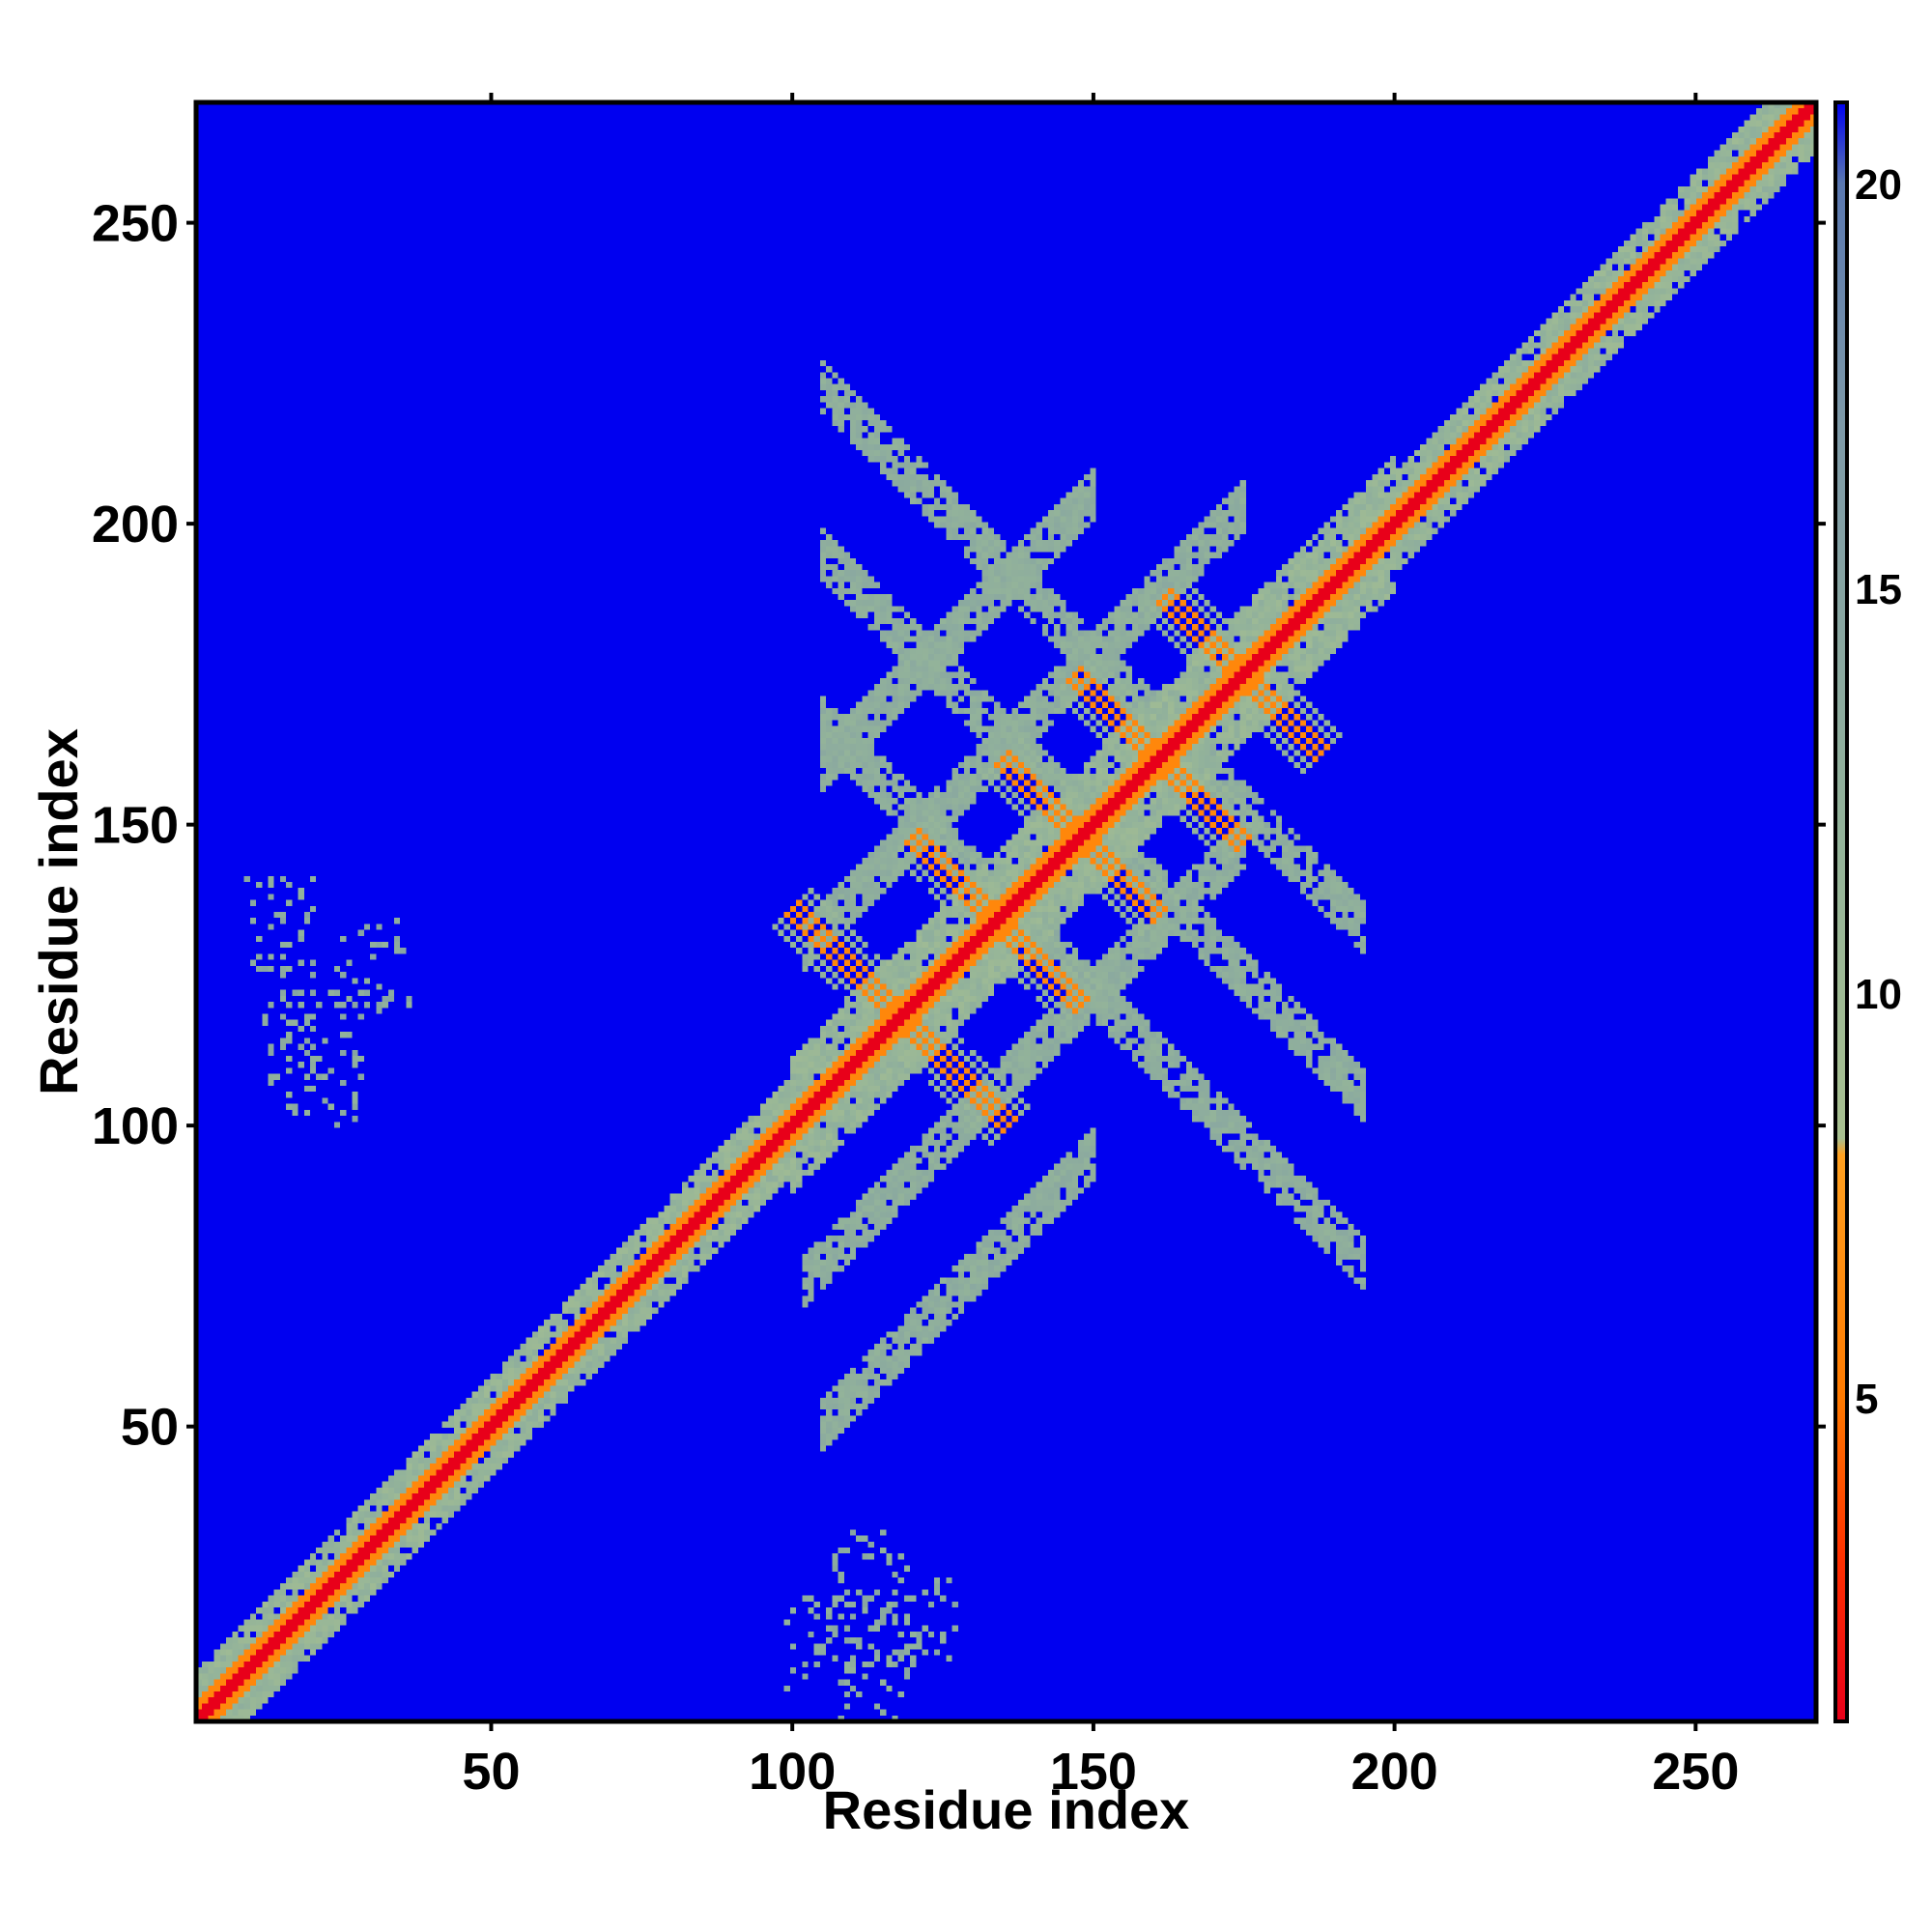 Image resolution: width=1932 pixels, height=1932 pixels. What do you see at coordinates (1093, 1772) in the screenshot?
I see `x-tick-label: 150` at bounding box center [1093, 1772].